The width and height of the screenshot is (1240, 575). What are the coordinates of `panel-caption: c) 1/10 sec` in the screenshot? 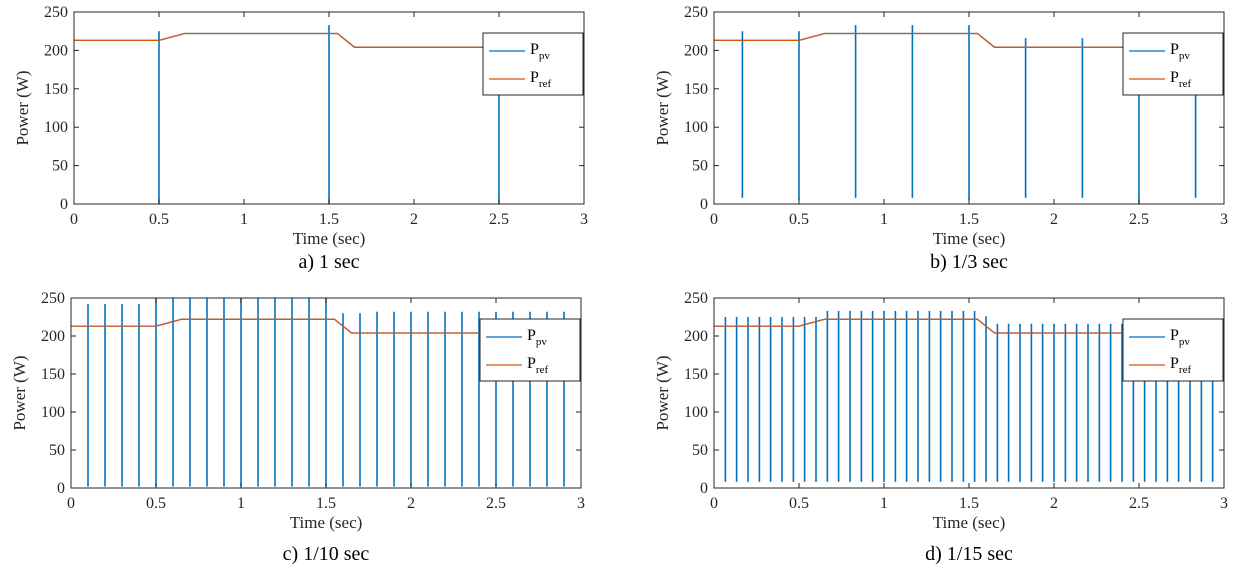 It's located at (326, 554).